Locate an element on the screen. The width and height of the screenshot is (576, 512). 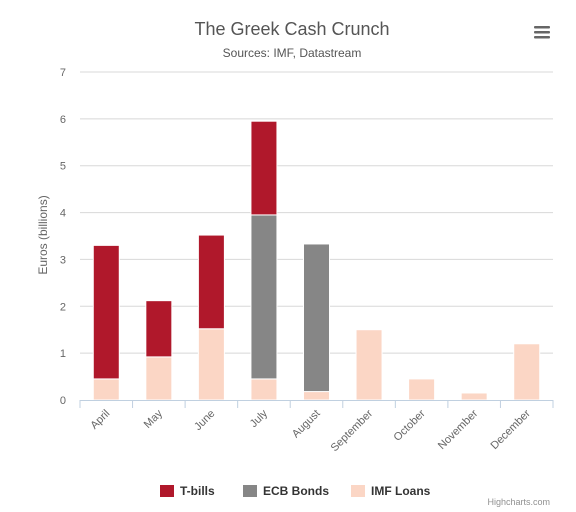
legend-label: ECB Bonds is located at coordinates (296, 491).